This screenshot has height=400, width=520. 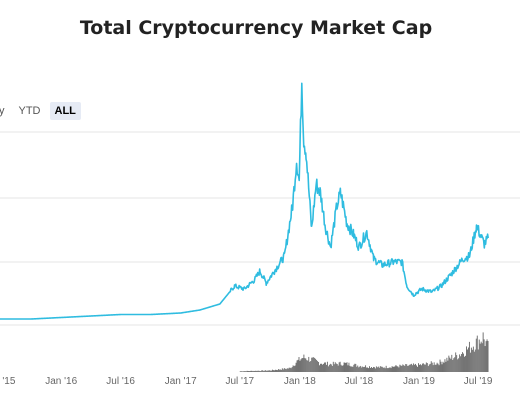 I want to click on range-button-all: ALL, so click(x=65, y=111).